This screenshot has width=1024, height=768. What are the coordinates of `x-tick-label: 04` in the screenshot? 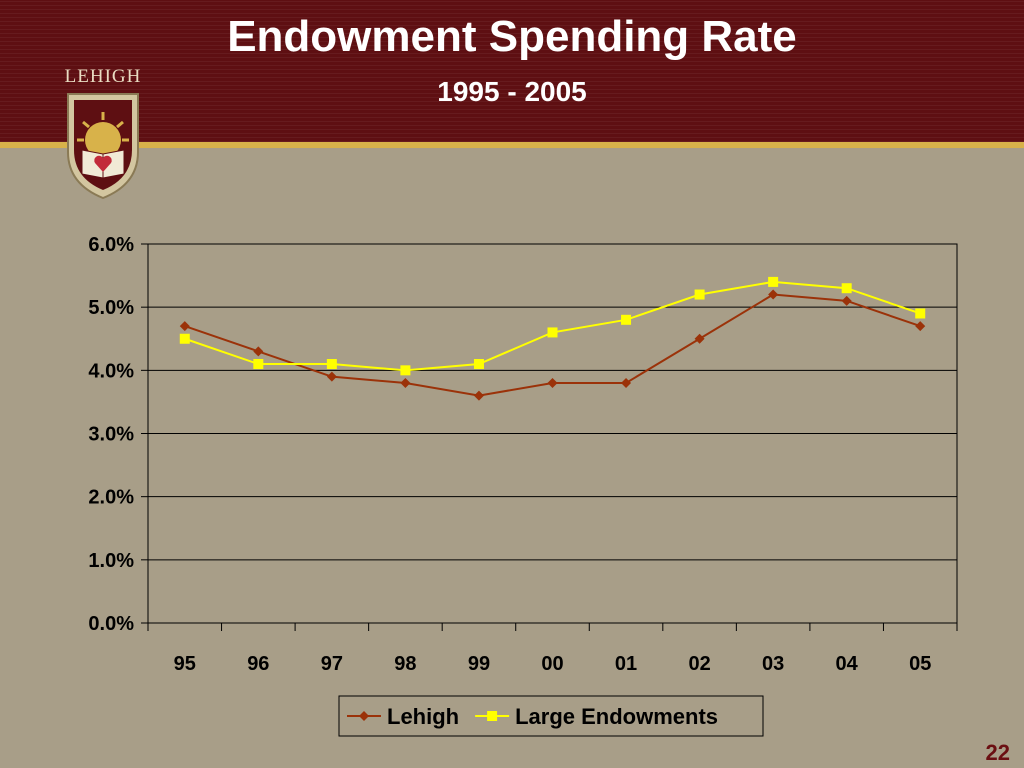 It's located at (847, 664).